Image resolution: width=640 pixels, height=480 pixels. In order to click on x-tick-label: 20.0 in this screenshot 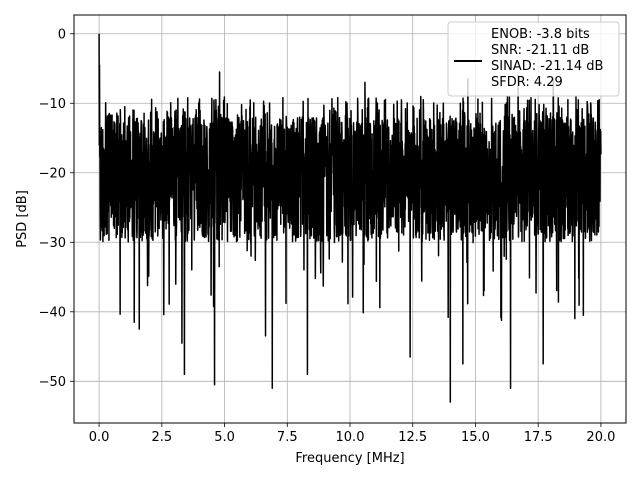, I will do `click(600, 437)`.